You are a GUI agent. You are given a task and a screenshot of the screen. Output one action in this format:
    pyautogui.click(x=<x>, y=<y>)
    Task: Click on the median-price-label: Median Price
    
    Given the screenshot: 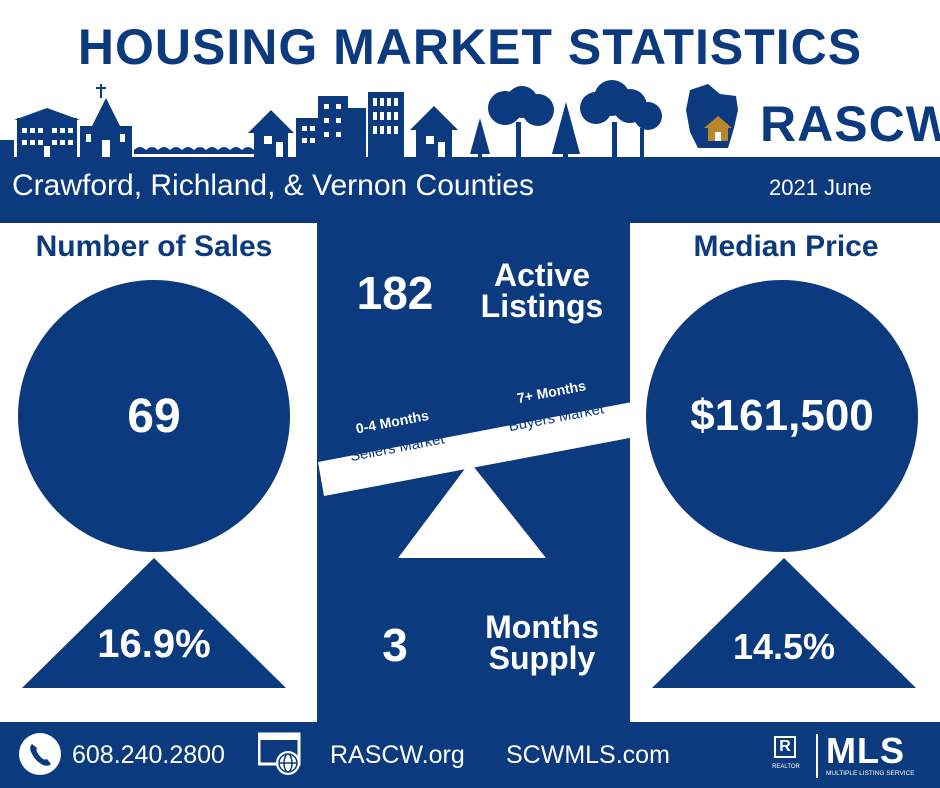 What is the action you would take?
    pyautogui.click(x=786, y=246)
    